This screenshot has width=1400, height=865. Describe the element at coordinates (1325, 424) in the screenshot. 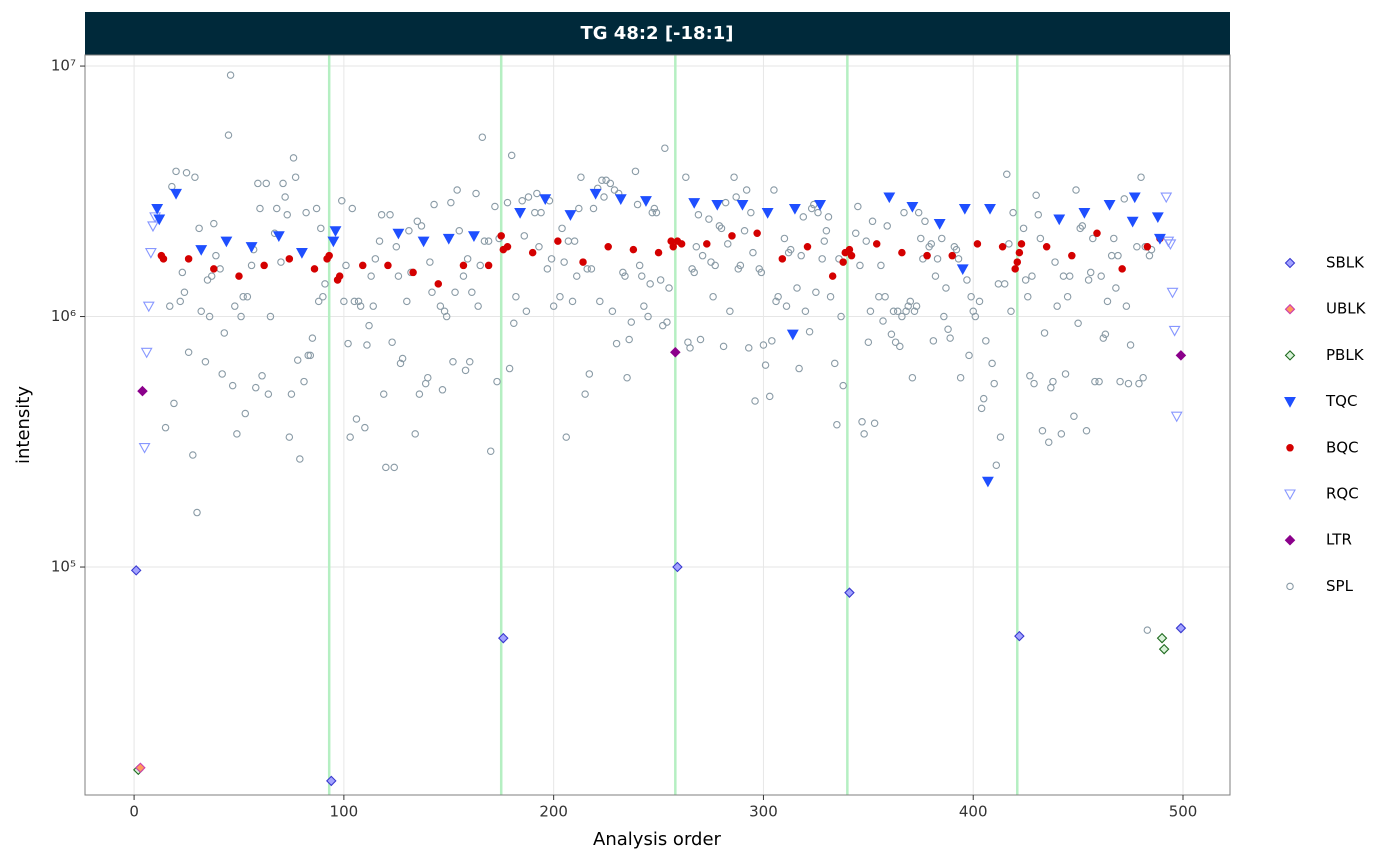

I see `legend: SBLK UBLK PBLK TQC BQC RQC LTR SPL` at that location.